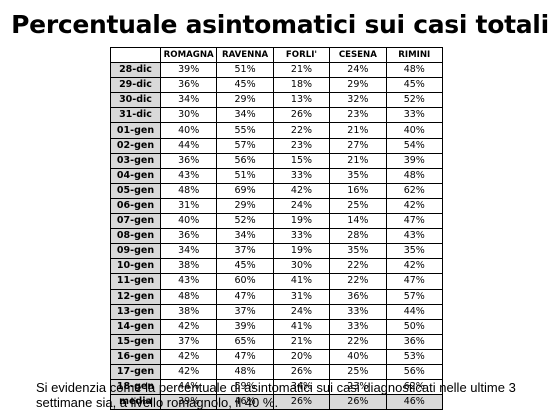  Describe the element at coordinates (414, 55) in the screenshot. I see `column-header: RIMINI` at that location.